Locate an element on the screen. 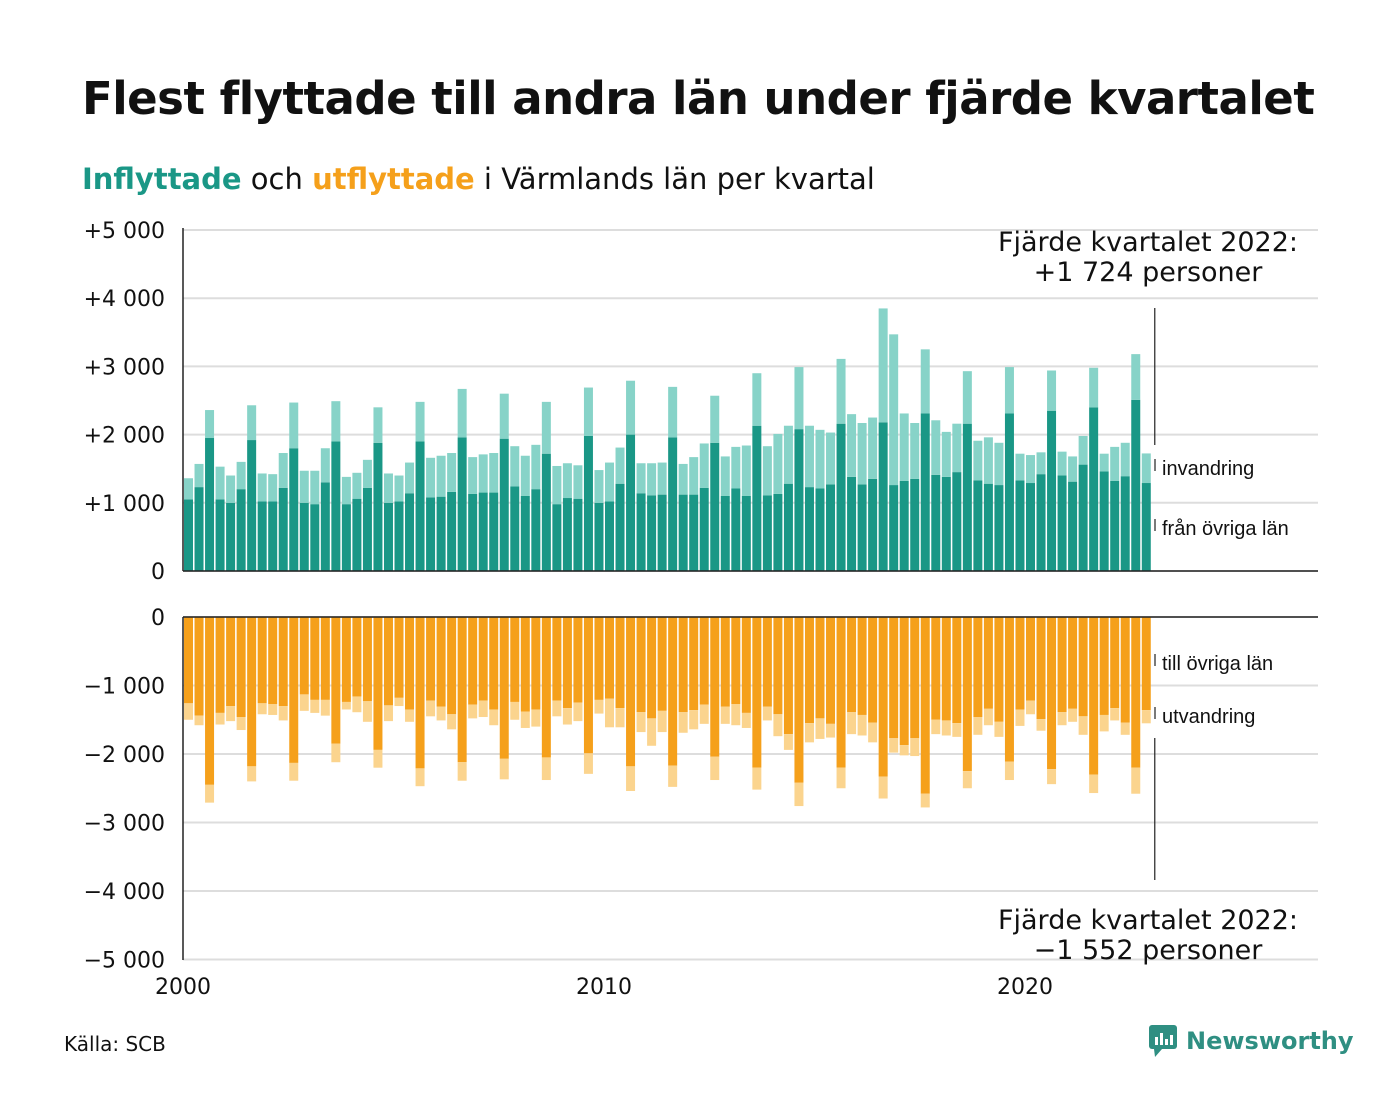 This screenshot has height=1120, width=1400. annotation-top-line2: +1 724 personer is located at coordinates (1149, 272).